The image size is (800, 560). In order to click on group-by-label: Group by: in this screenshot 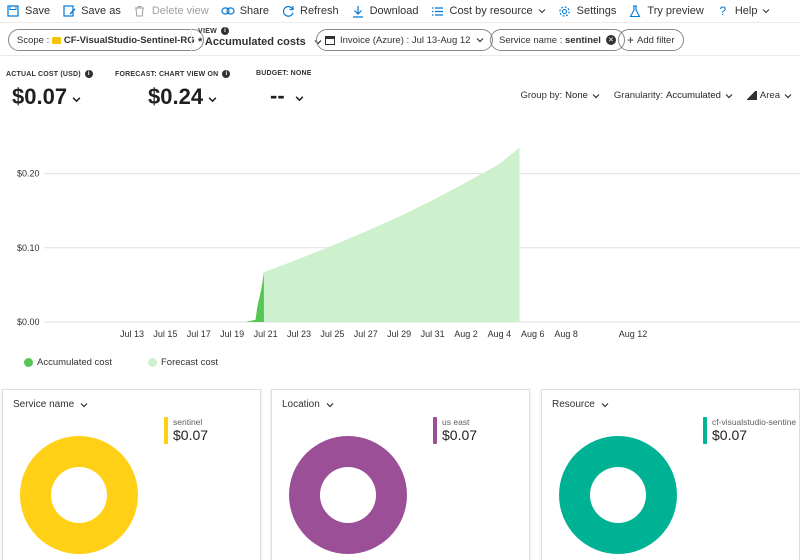, I will do `click(541, 95)`.